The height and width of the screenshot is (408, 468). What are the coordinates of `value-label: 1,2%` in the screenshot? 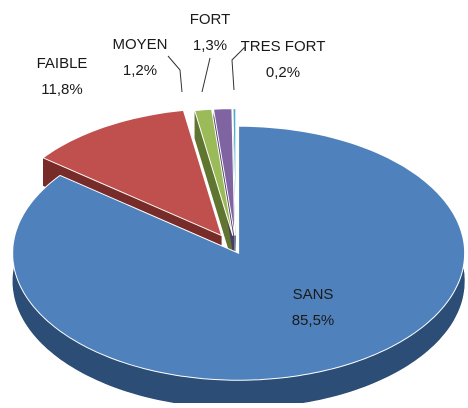 It's located at (140, 70).